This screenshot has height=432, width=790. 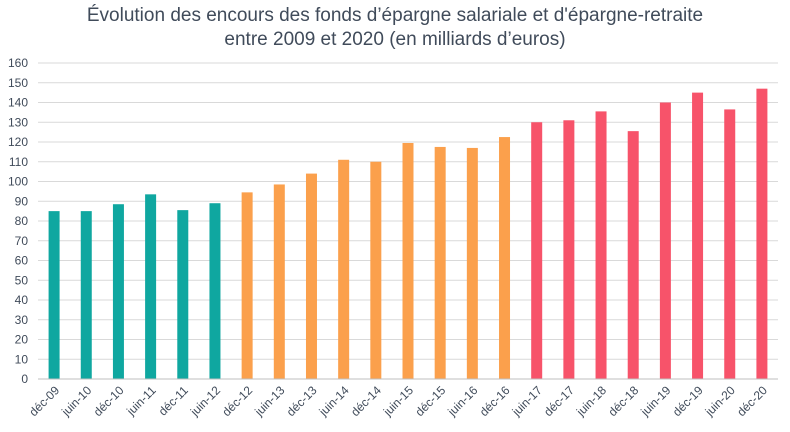 I want to click on y-tick-label: 50, so click(x=22, y=280).